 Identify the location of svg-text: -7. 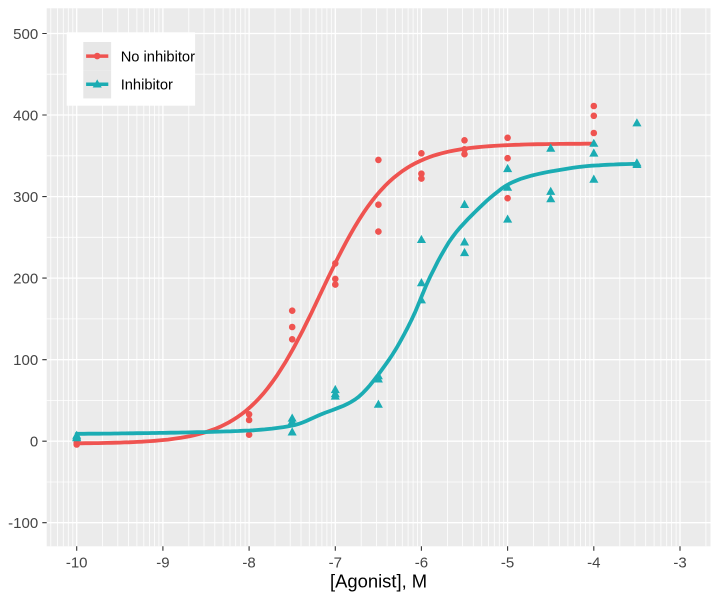
(335, 562).